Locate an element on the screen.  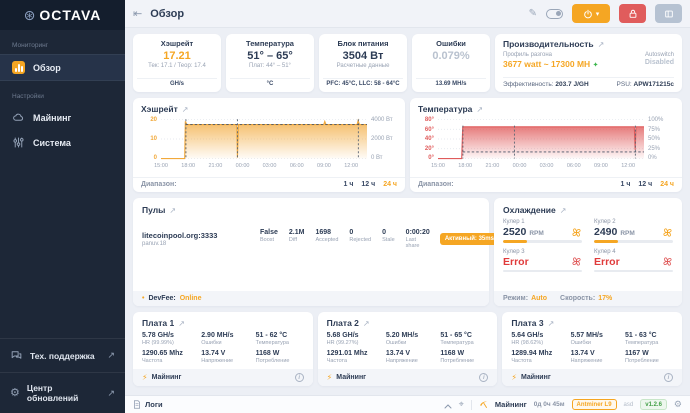
pool-stat-value: 0 is located at coordinates (351, 232).